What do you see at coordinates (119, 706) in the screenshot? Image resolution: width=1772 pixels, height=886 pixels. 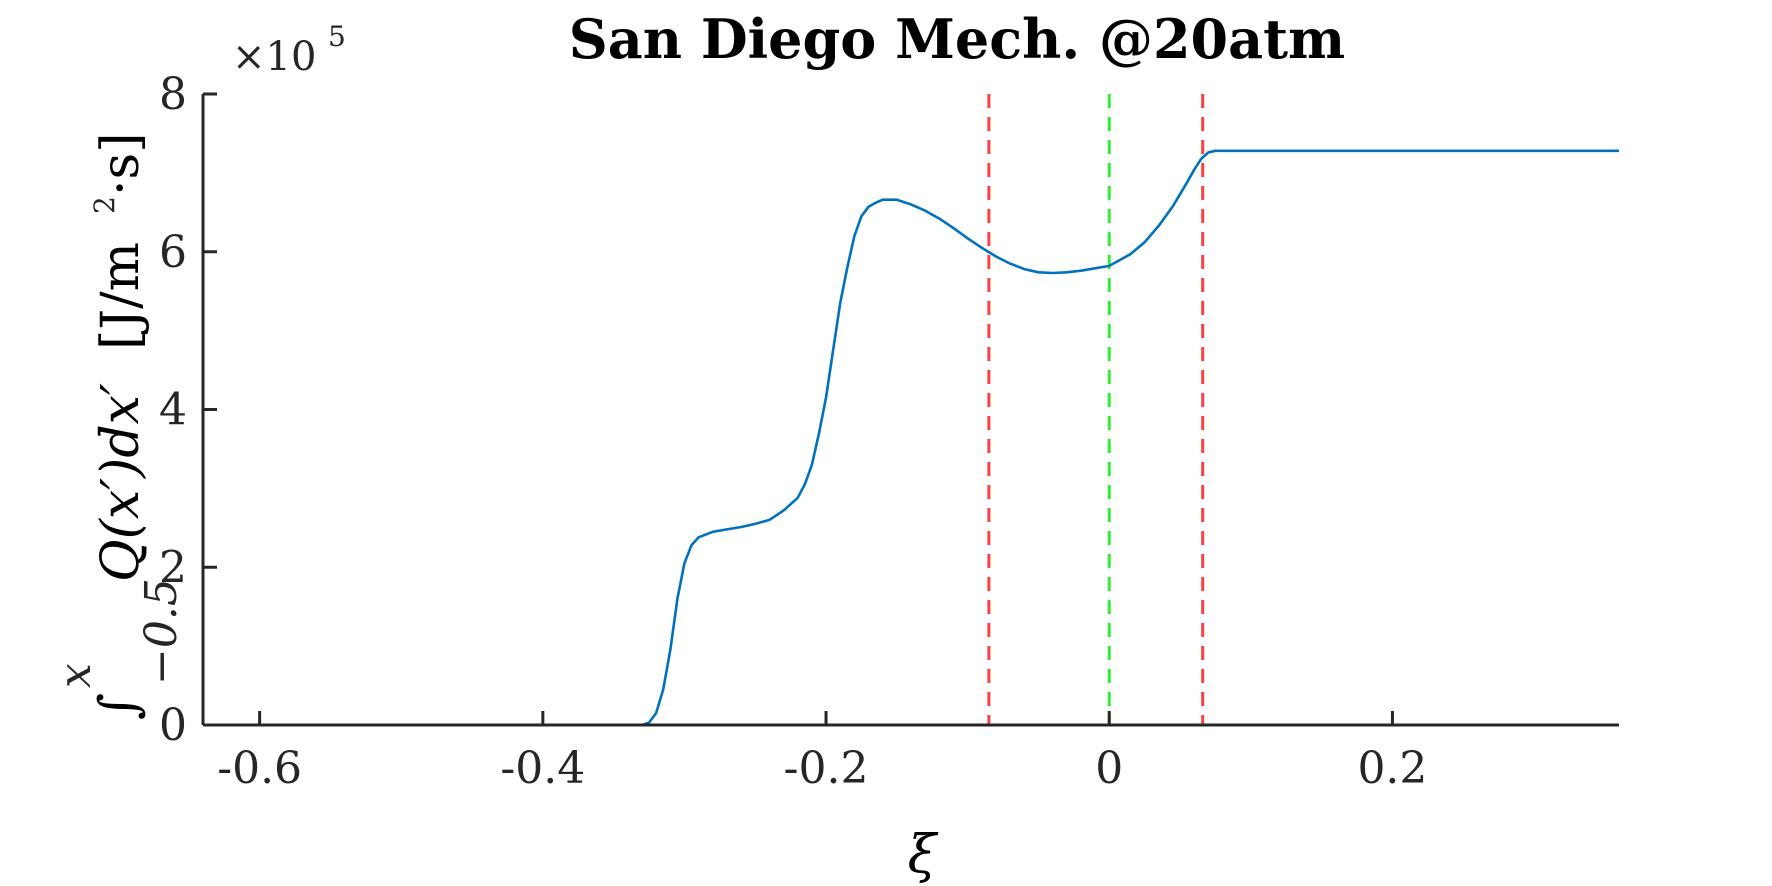 I see `y-axis-integral-sign: ∫` at bounding box center [119, 706].